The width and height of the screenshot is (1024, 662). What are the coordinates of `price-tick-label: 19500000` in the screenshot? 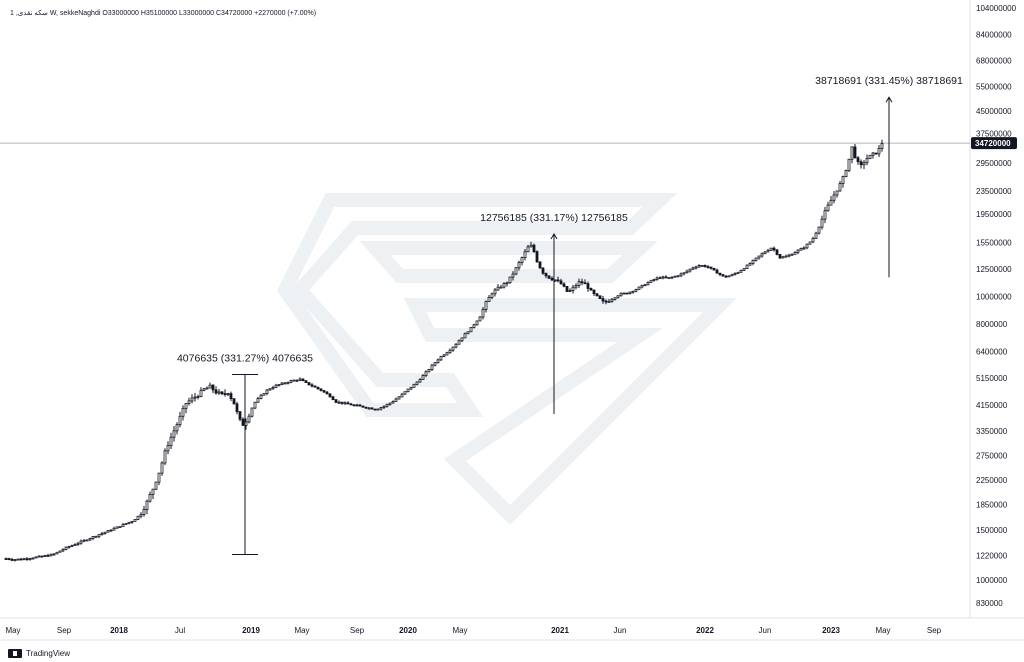 It's located at (994, 214).